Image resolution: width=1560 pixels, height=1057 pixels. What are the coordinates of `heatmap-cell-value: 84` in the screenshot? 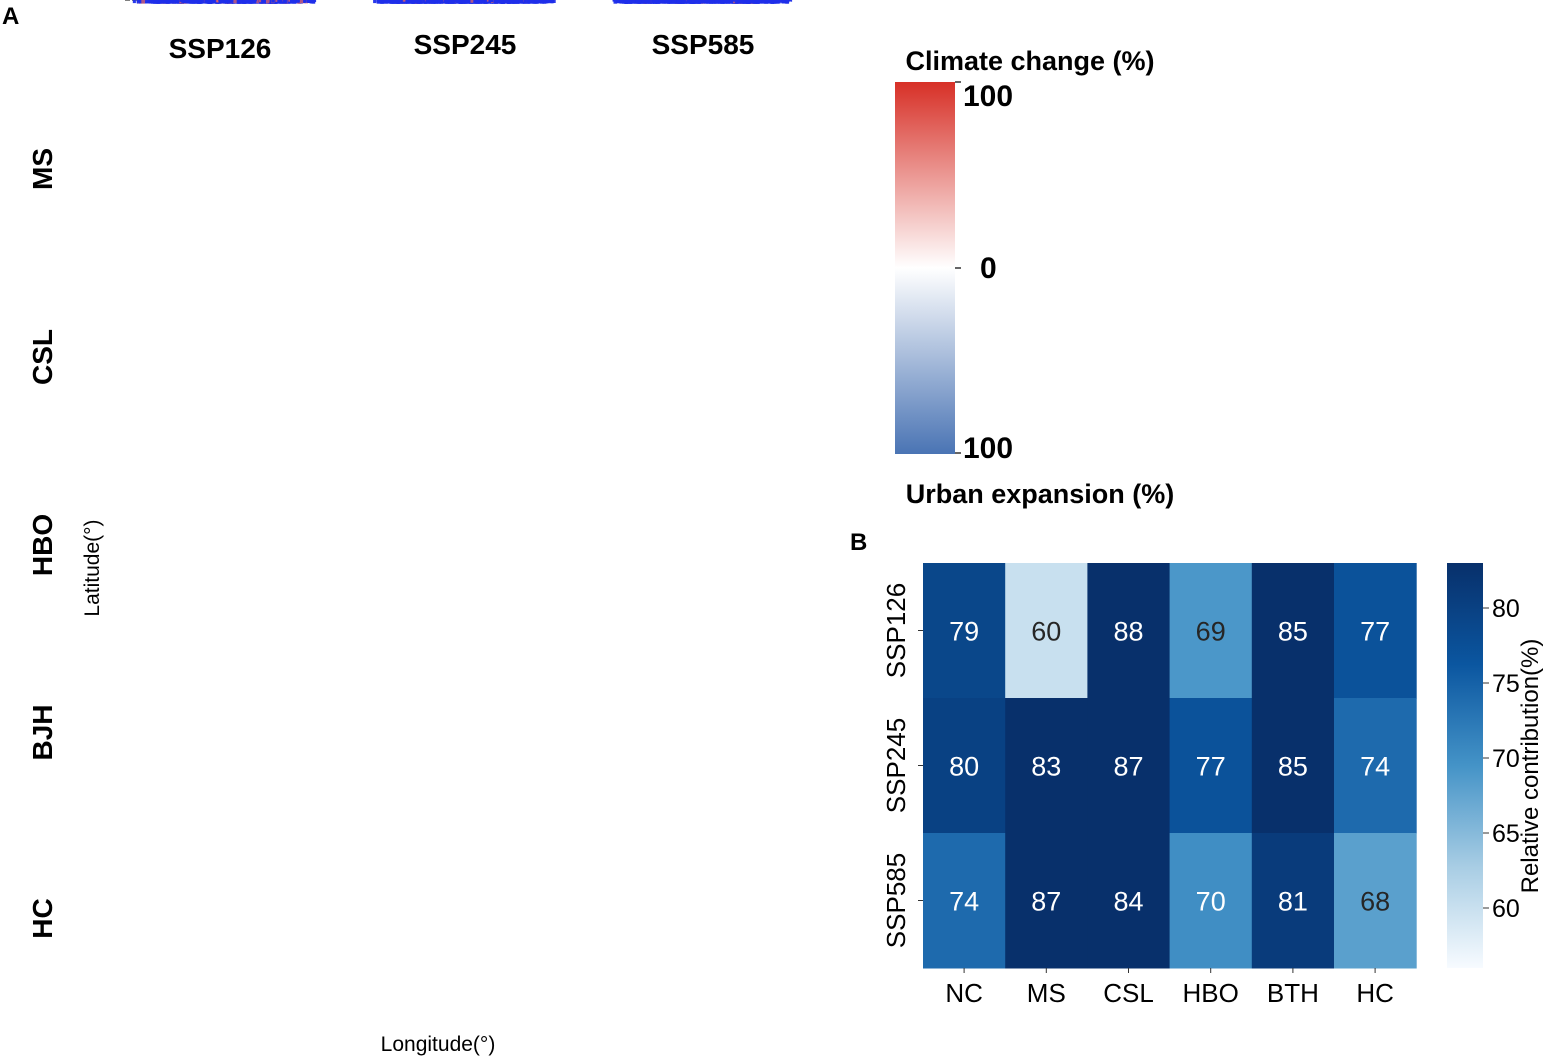 It's located at (1128, 902).